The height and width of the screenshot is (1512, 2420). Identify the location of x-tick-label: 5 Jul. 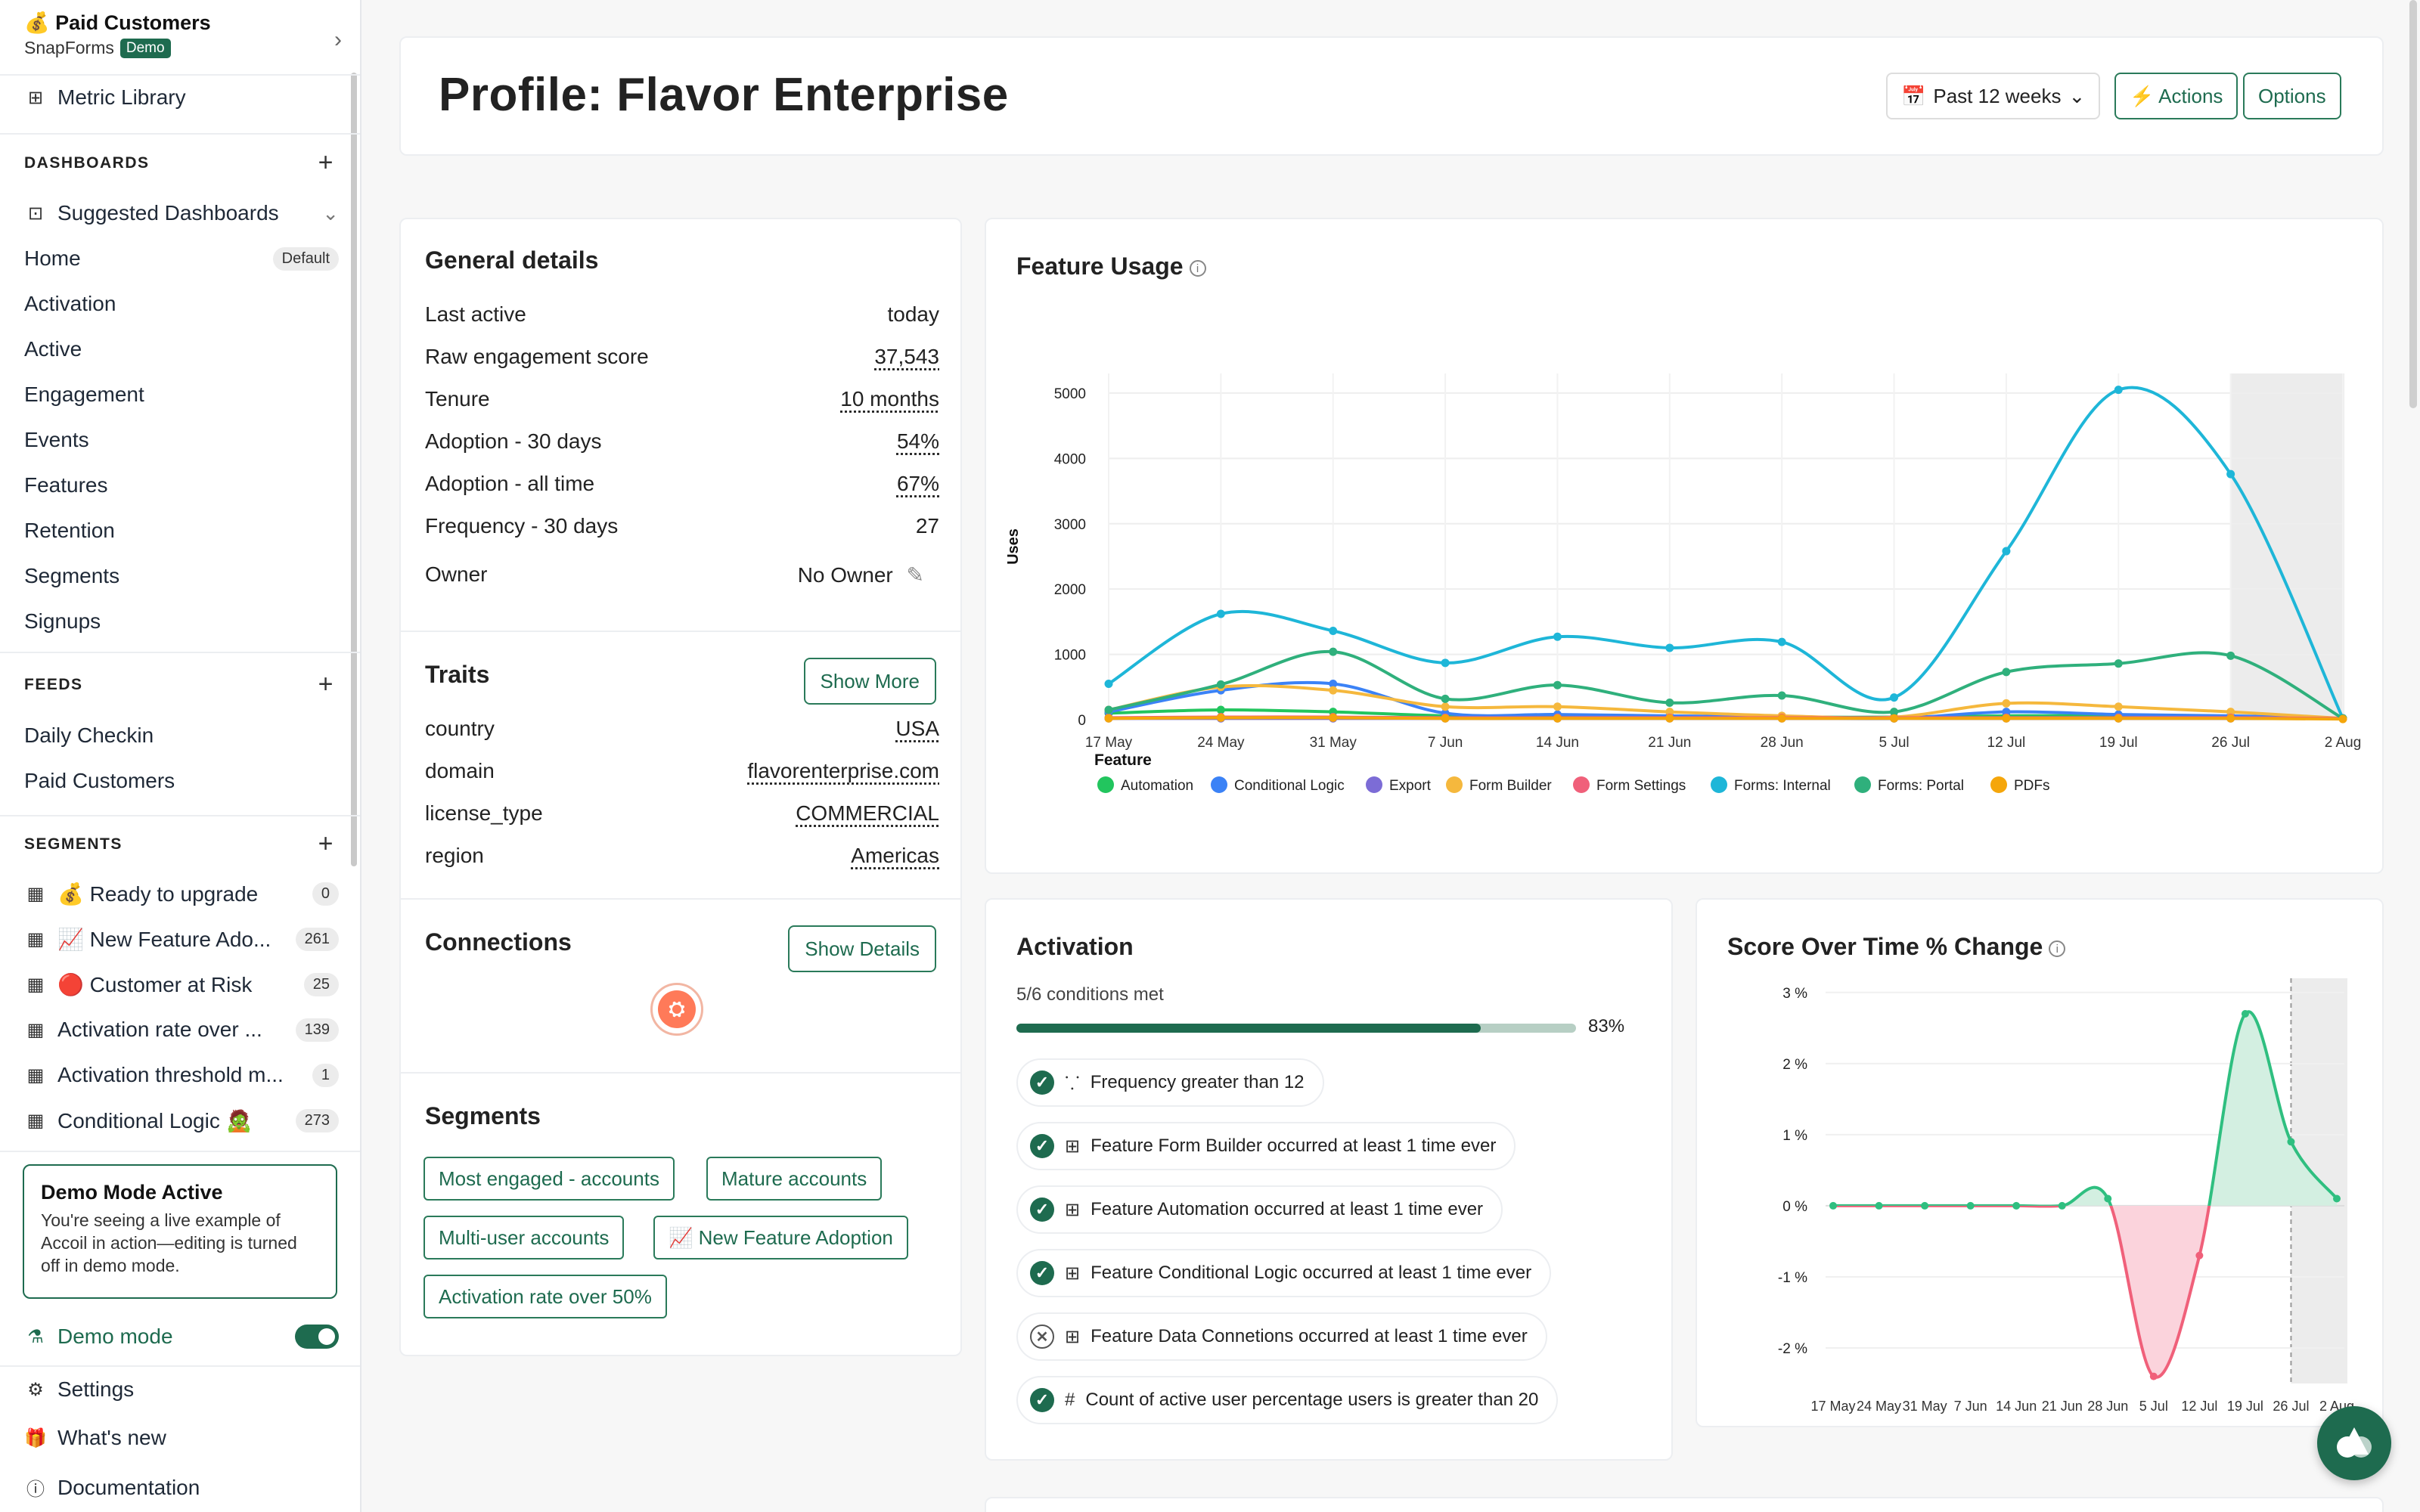
(2153, 1406).